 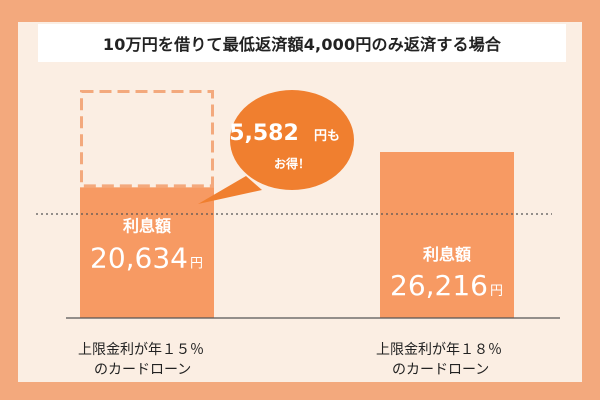 I want to click on chart-title: 10万円を借りて最低返済額4,000円のみ返済する場合, so click(x=302, y=44).